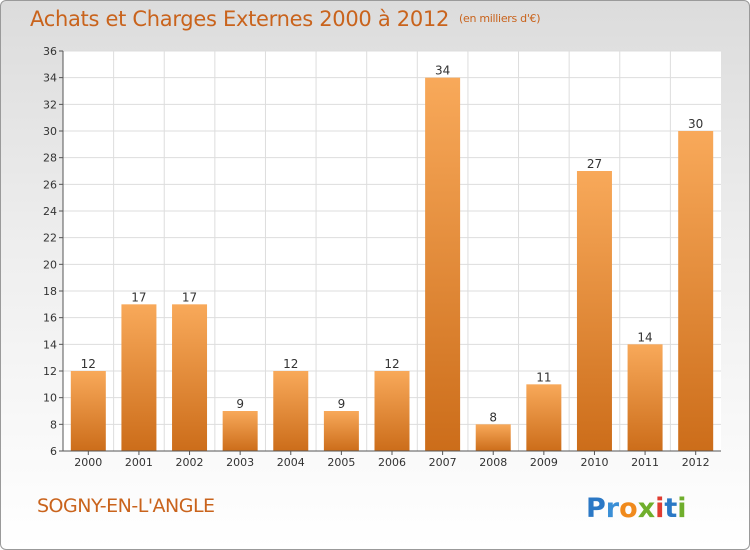 This screenshot has width=750, height=550. What do you see at coordinates (544, 462) in the screenshot?
I see `x-tick-label: 2009` at bounding box center [544, 462].